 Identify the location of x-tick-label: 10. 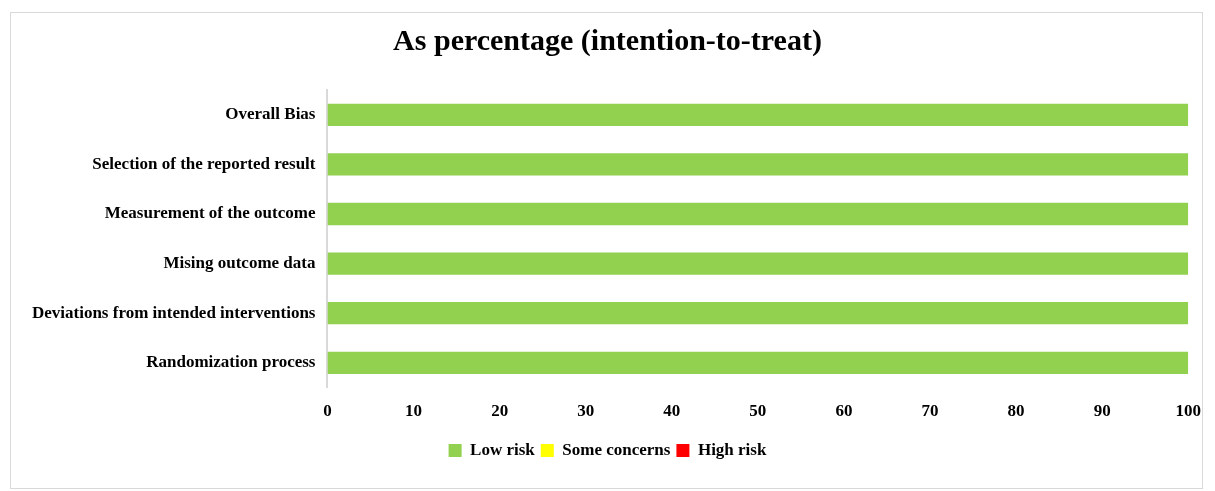
(414, 411).